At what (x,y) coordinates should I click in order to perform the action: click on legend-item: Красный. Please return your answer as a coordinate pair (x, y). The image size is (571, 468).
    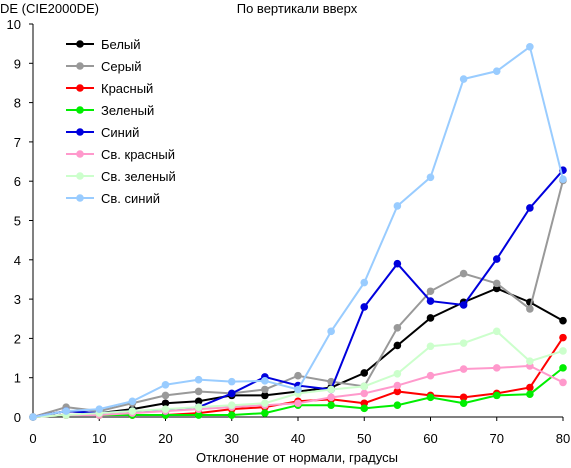
    Looking at the image, I should click on (109, 88).